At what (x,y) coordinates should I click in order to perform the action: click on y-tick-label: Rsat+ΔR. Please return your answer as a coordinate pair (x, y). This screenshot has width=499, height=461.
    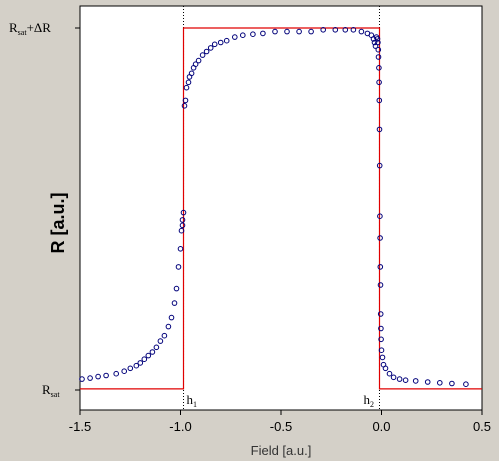
    Looking at the image, I should click on (30, 28).